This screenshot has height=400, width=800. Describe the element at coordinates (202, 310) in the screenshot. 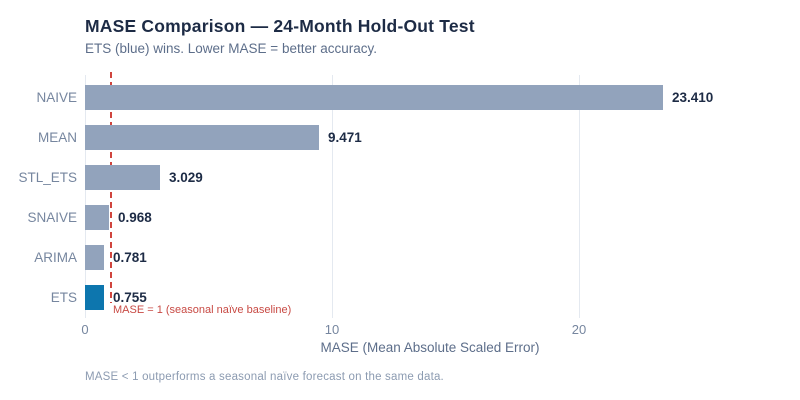

I see `baseline-annotation: MASE = 1 (seasonal naïve baseline)` at that location.